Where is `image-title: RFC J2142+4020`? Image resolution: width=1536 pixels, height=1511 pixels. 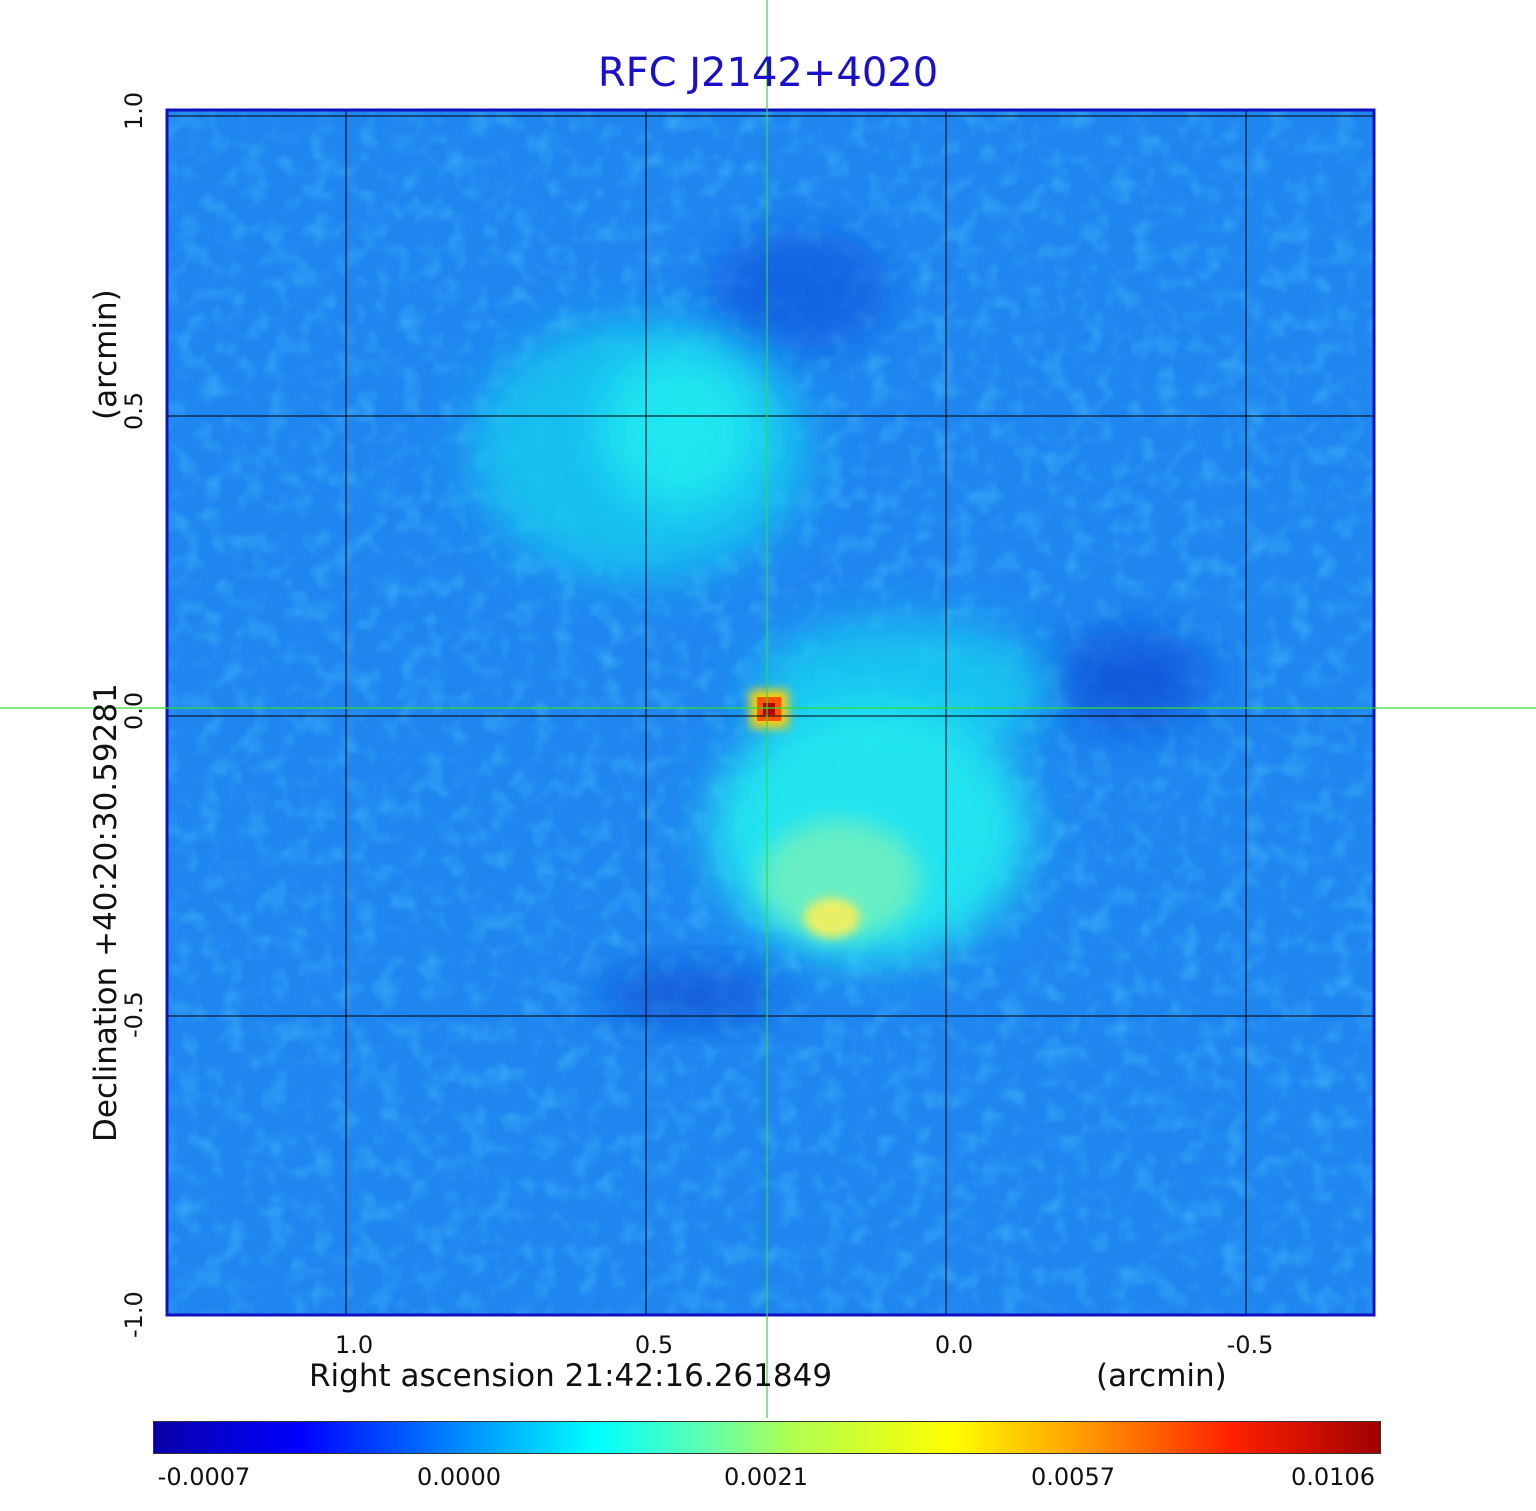 image-title: RFC J2142+4020 is located at coordinates (768, 73).